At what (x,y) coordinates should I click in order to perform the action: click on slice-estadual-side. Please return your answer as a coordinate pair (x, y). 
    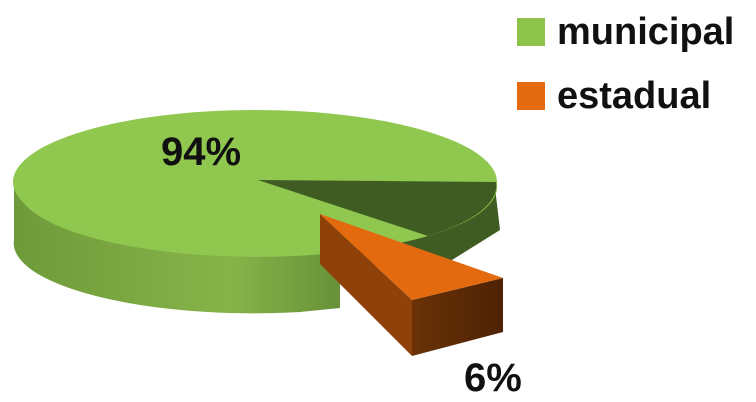
    Looking at the image, I should click on (457, 317).